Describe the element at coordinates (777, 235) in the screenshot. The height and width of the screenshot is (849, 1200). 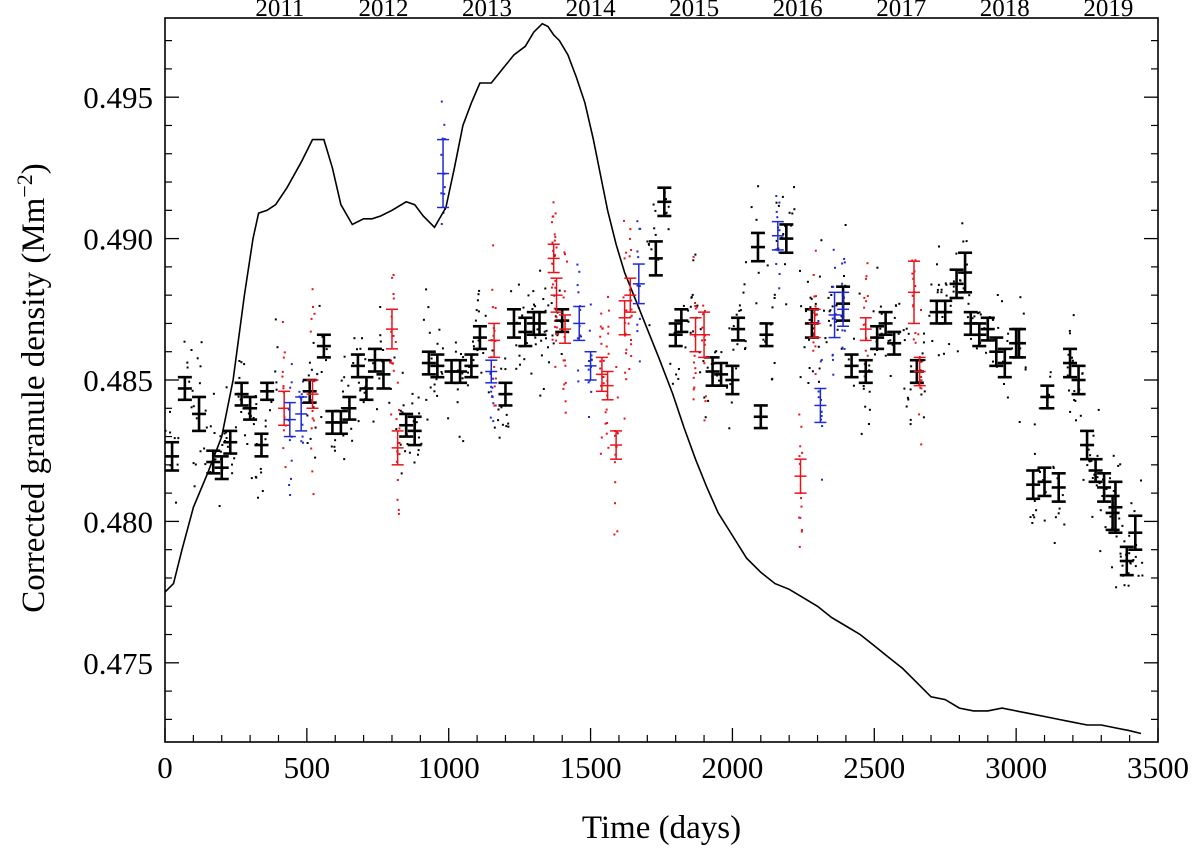
I see `blue-data-point` at that location.